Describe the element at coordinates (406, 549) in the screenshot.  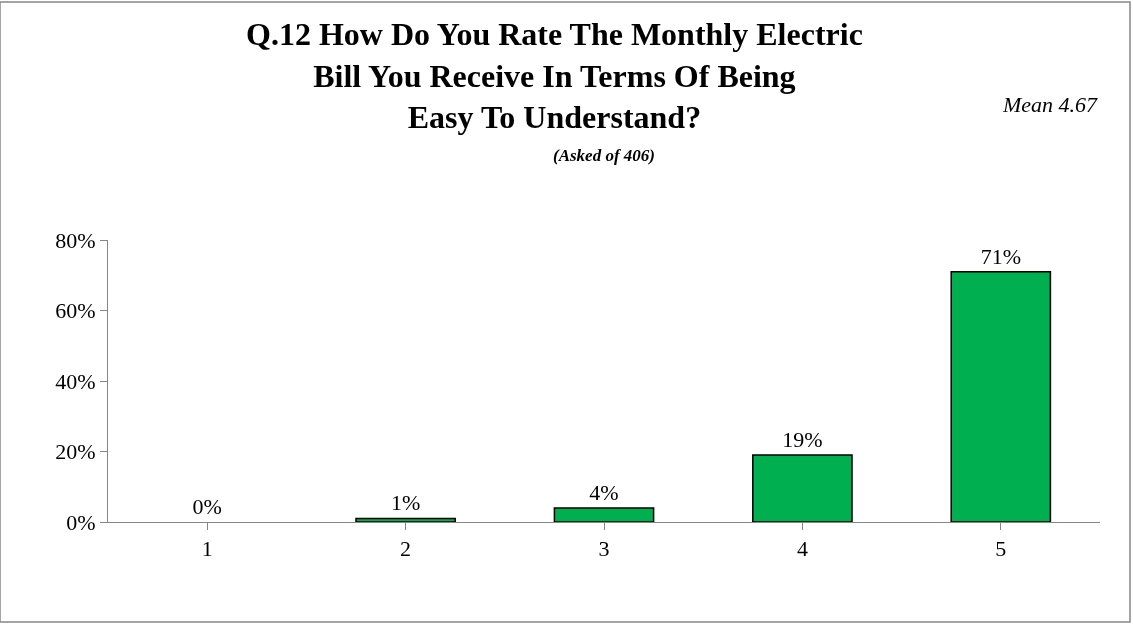
I see `x-tick-label: 2` at that location.